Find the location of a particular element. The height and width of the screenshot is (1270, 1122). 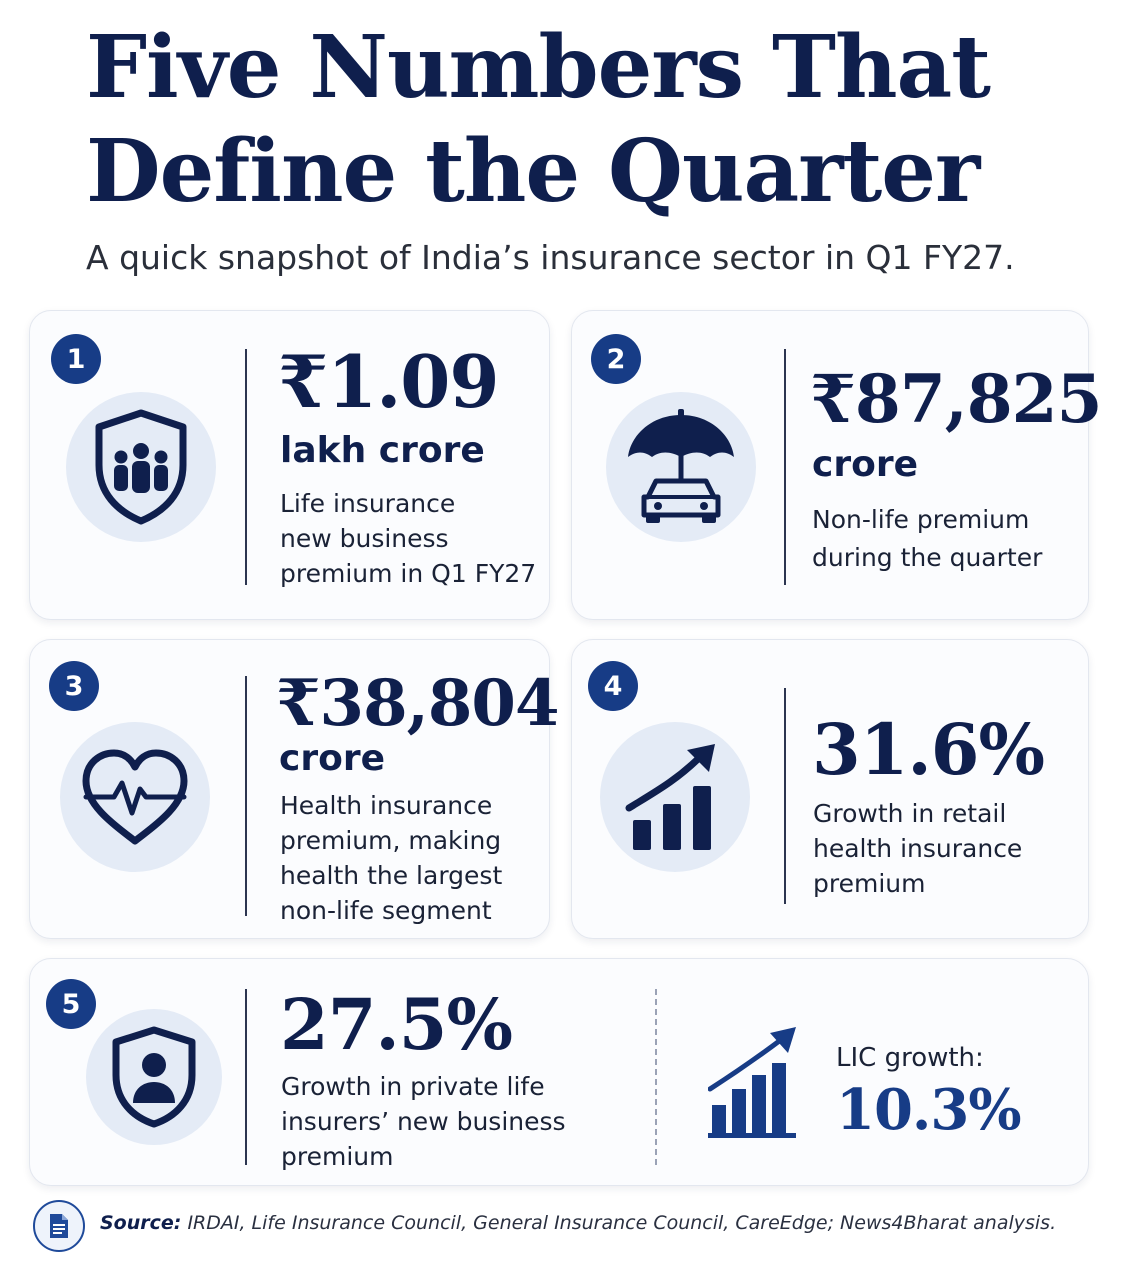

growth-chart-icon is located at coordinates (670, 797).